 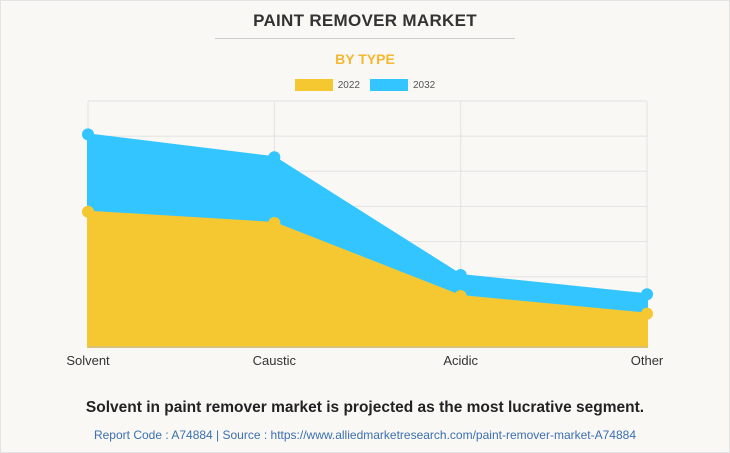 I want to click on legend-item-2032: 2032, so click(x=402, y=85).